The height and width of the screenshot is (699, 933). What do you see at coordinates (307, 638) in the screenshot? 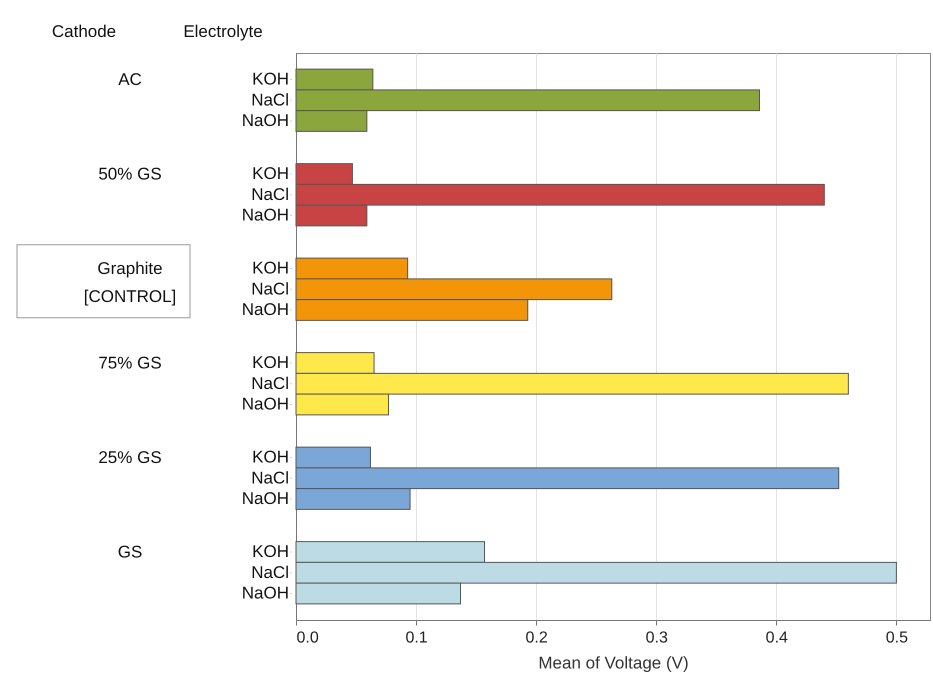
I see `x-tick-label: 0.0` at bounding box center [307, 638].